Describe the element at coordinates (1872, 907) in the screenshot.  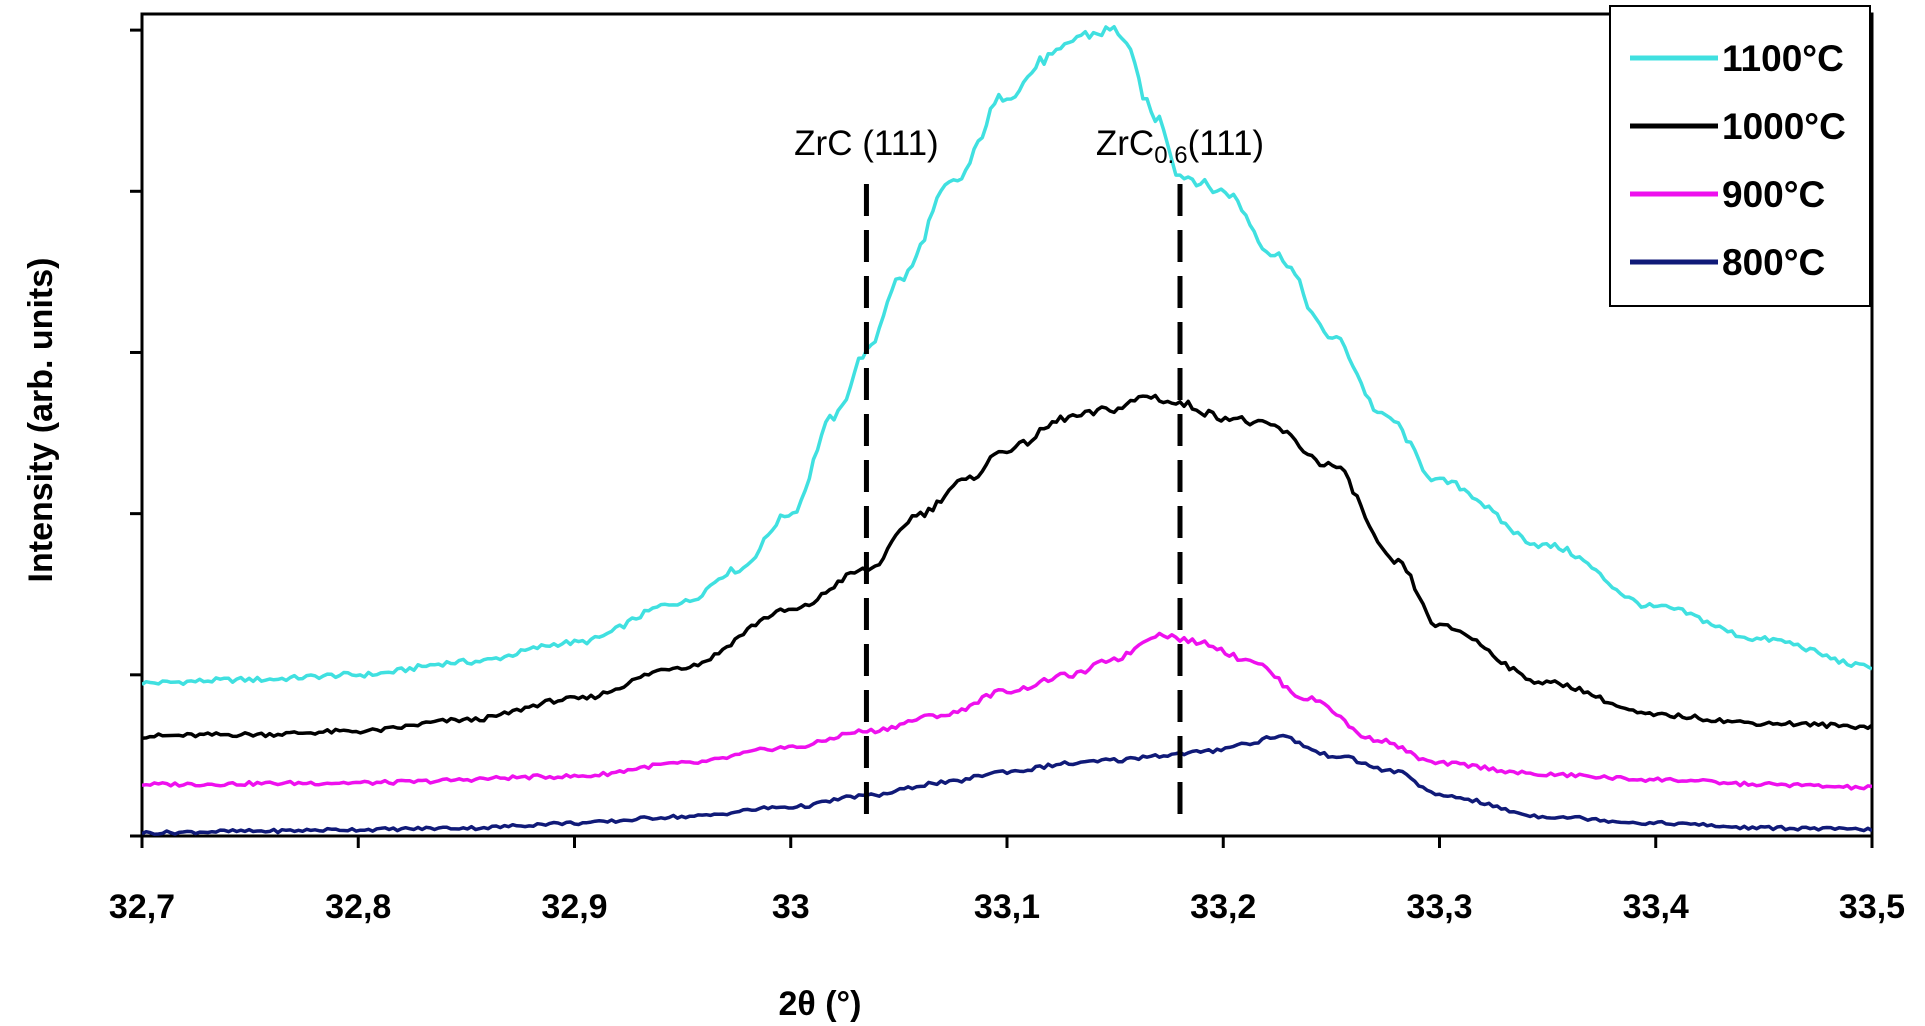
I see `x-tick-label: 33,5` at that location.